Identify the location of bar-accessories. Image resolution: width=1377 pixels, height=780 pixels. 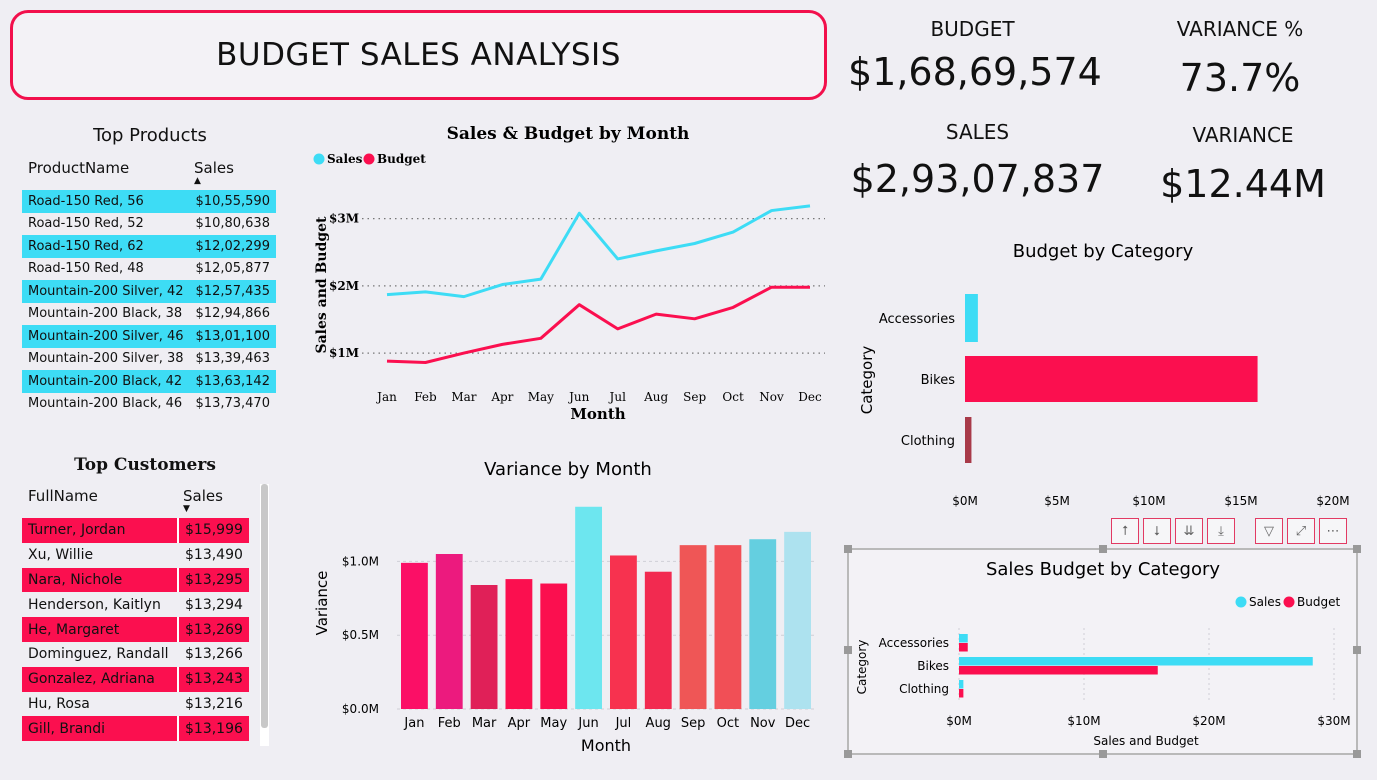
(971, 318).